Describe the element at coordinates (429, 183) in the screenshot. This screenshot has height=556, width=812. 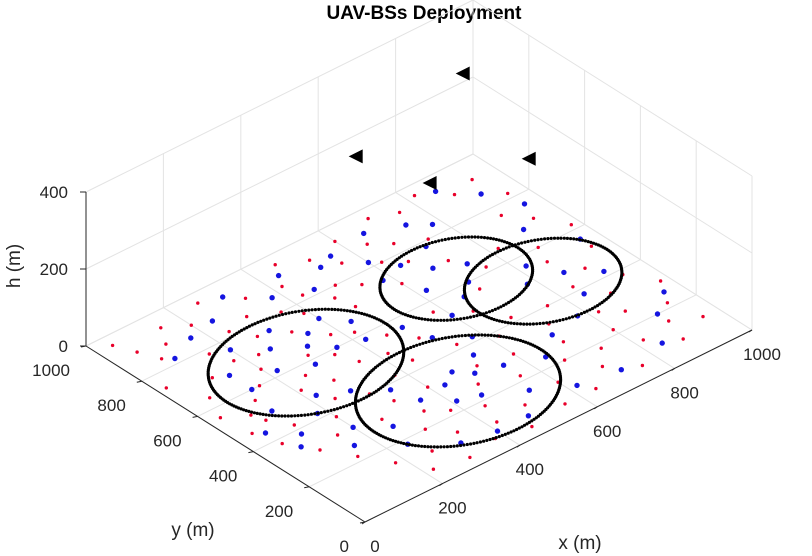
I see `uav-marker` at that location.